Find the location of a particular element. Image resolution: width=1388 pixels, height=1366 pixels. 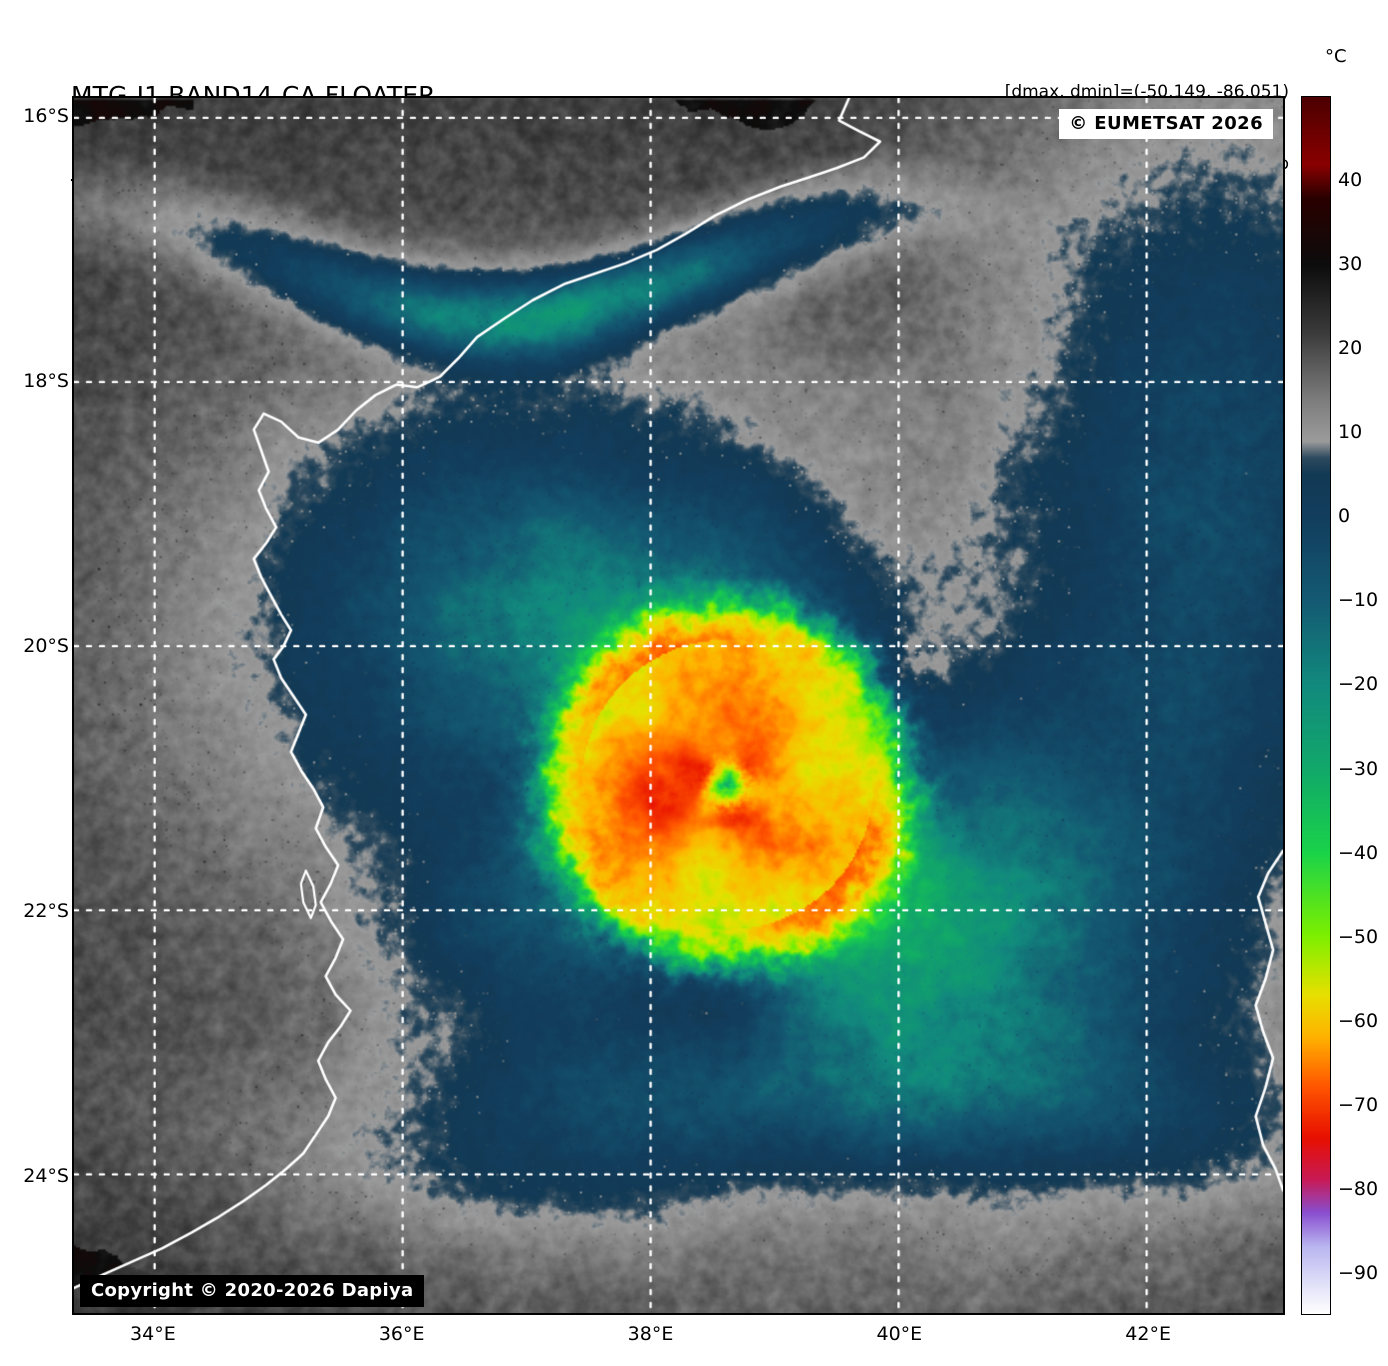

x-axis-tick-label: 38°E is located at coordinates (650, 1334).